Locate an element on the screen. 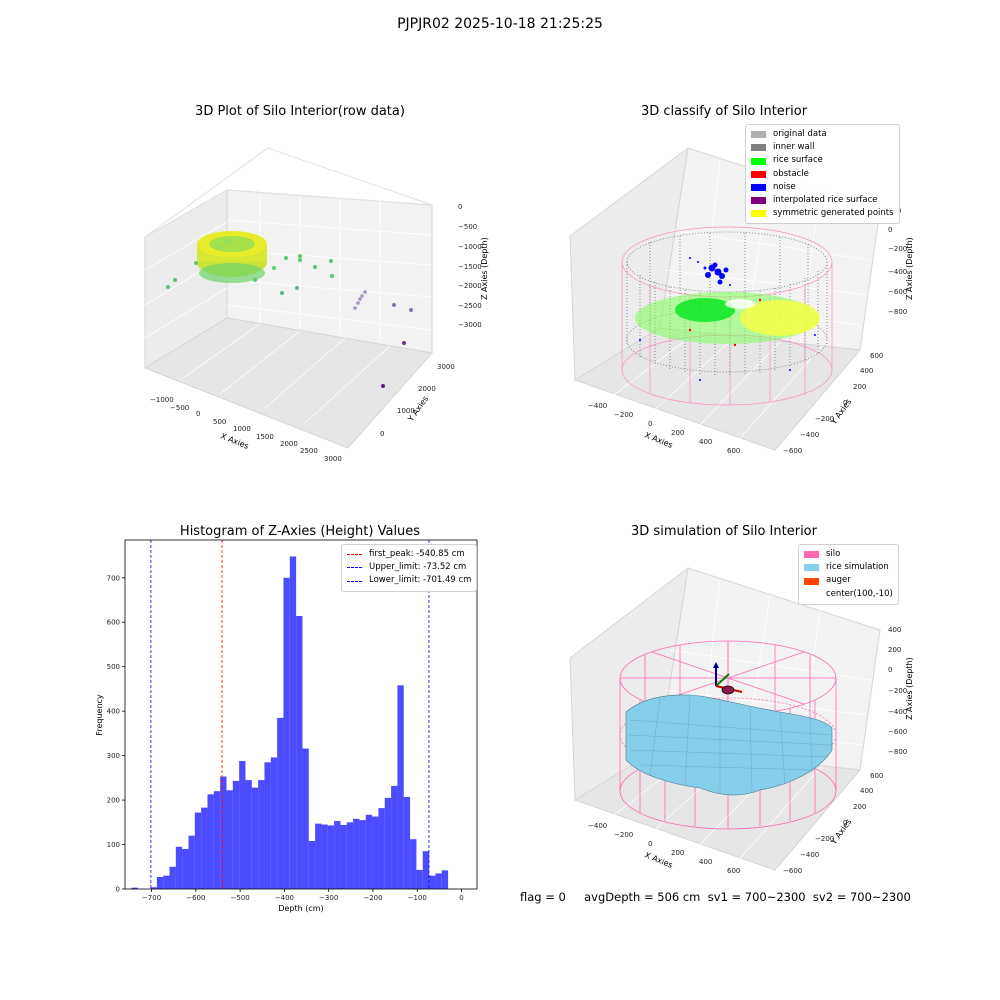 The image size is (1000, 1000). y-tick: 3000 is located at coordinates (446, 367).